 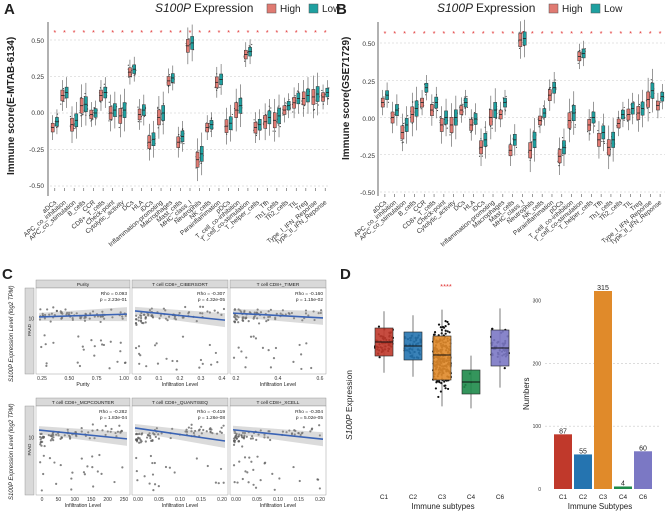 What do you see at coordinates (192, 43) in the screenshot?
I see `box-low-MHC_class_I` at bounding box center [192, 43].